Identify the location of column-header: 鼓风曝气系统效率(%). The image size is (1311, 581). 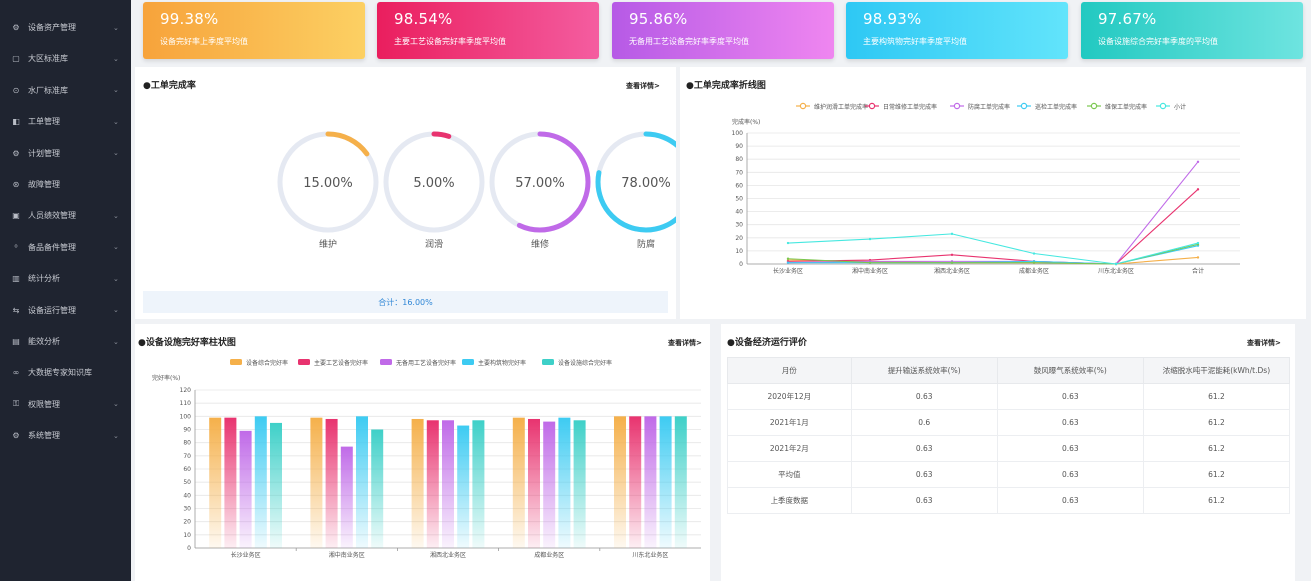
(1070, 370).